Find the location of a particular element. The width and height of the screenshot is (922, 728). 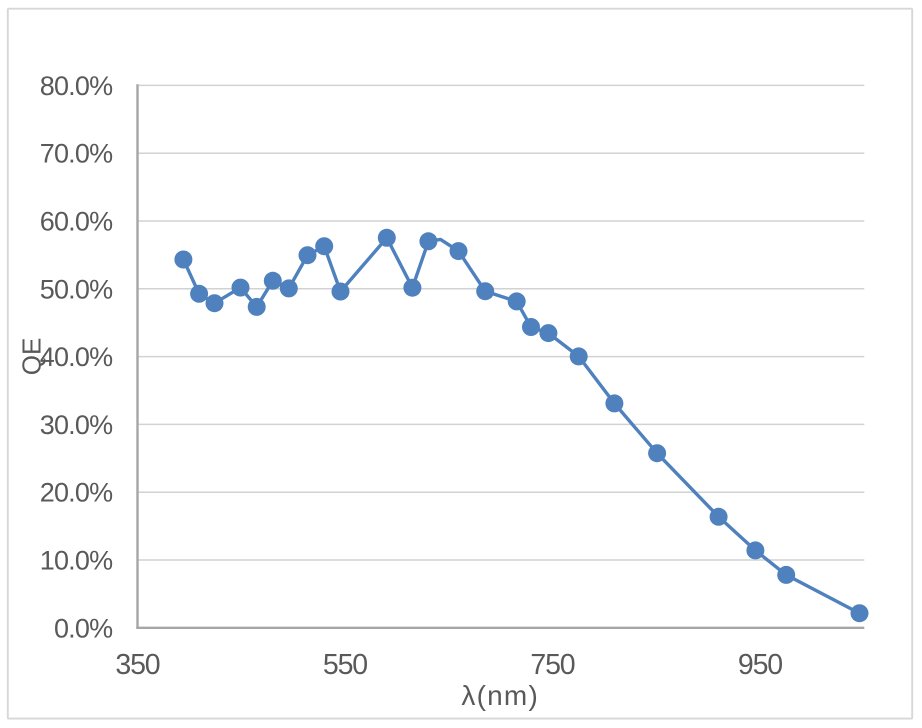

svg-text: 0.0% is located at coordinates (83, 628).